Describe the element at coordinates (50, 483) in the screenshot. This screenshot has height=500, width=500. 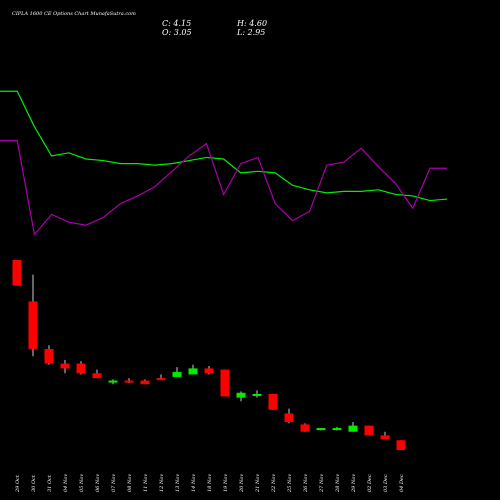
I see `x-tick-label: 31 Oct` at that location.